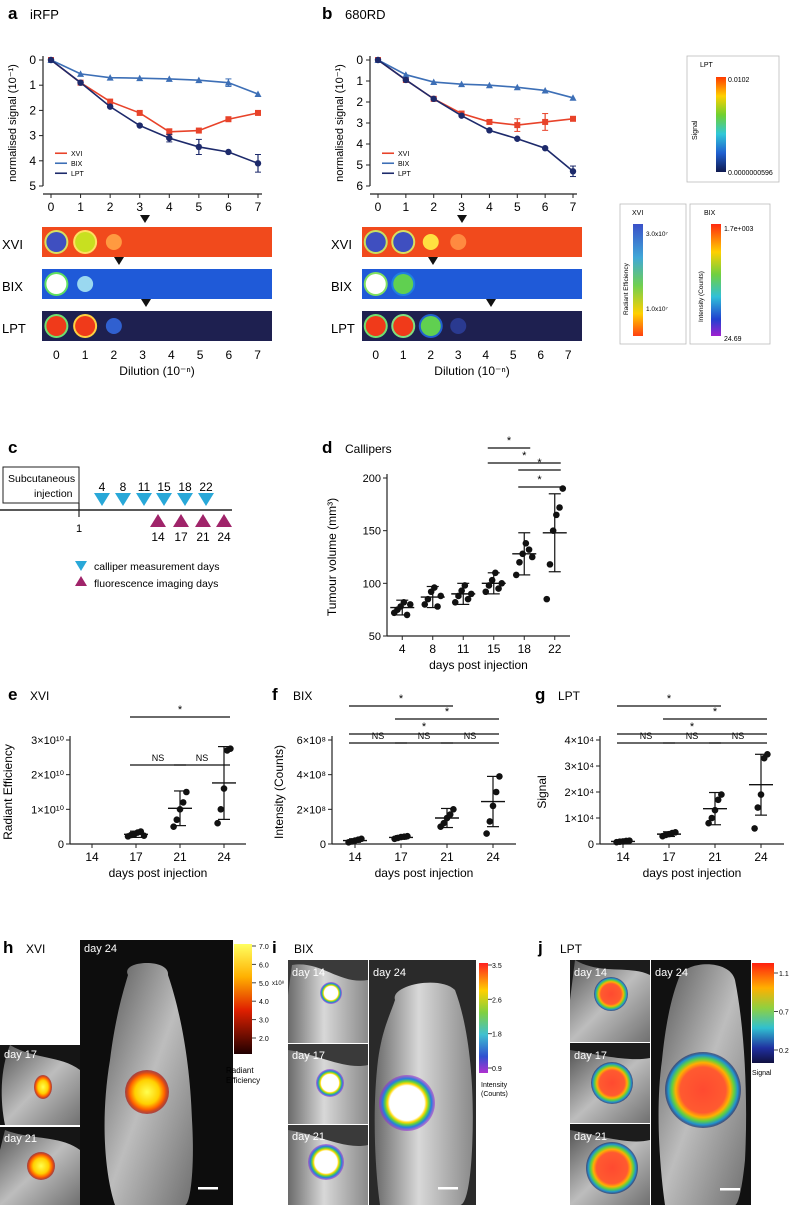 The height and width of the screenshot is (1208, 797). I want to click on j-label-day24: day 24, so click(671, 973).